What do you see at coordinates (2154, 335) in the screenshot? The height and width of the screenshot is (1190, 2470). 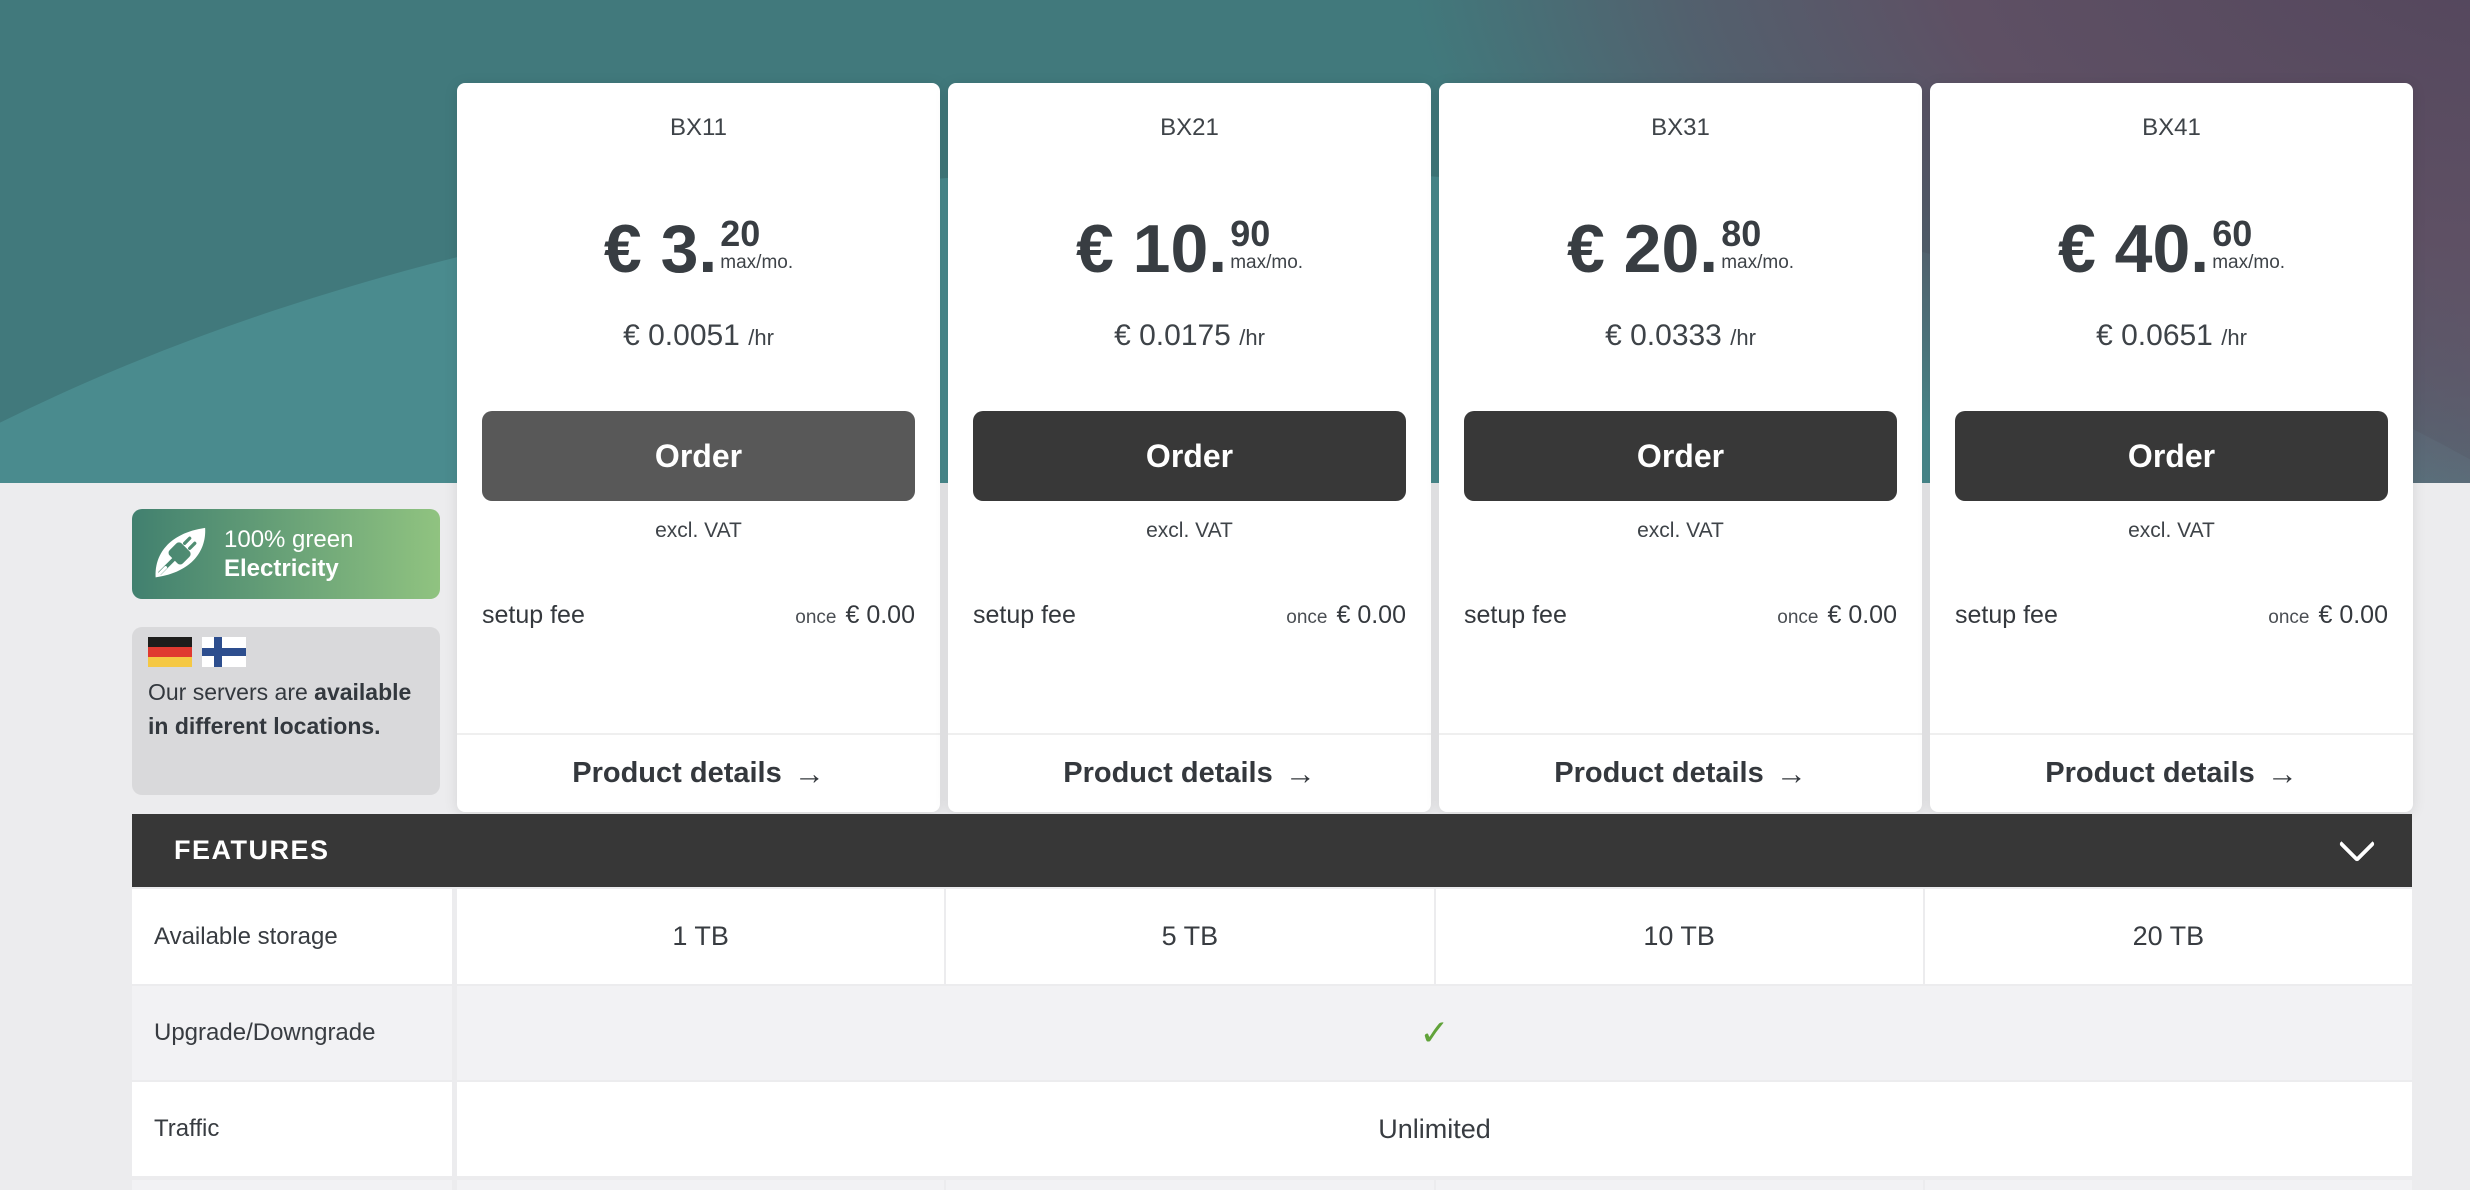 I see `hourly-value: € 0.0651` at bounding box center [2154, 335].